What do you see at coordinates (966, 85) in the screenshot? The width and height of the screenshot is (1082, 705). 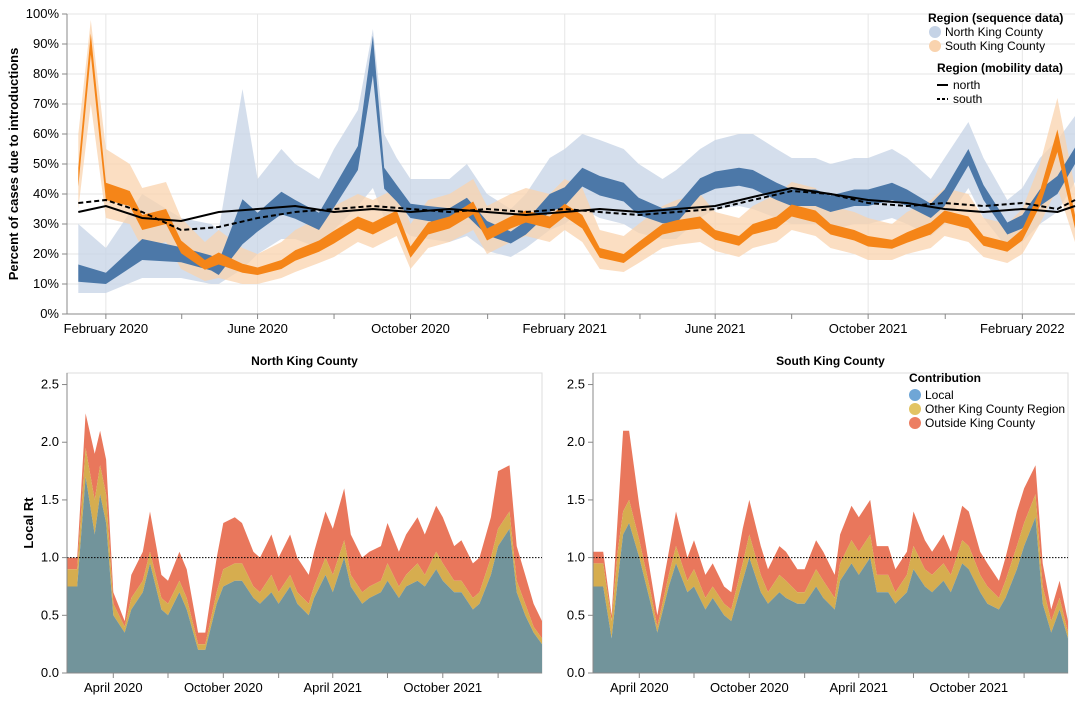 I see `legend-label: north` at bounding box center [966, 85].